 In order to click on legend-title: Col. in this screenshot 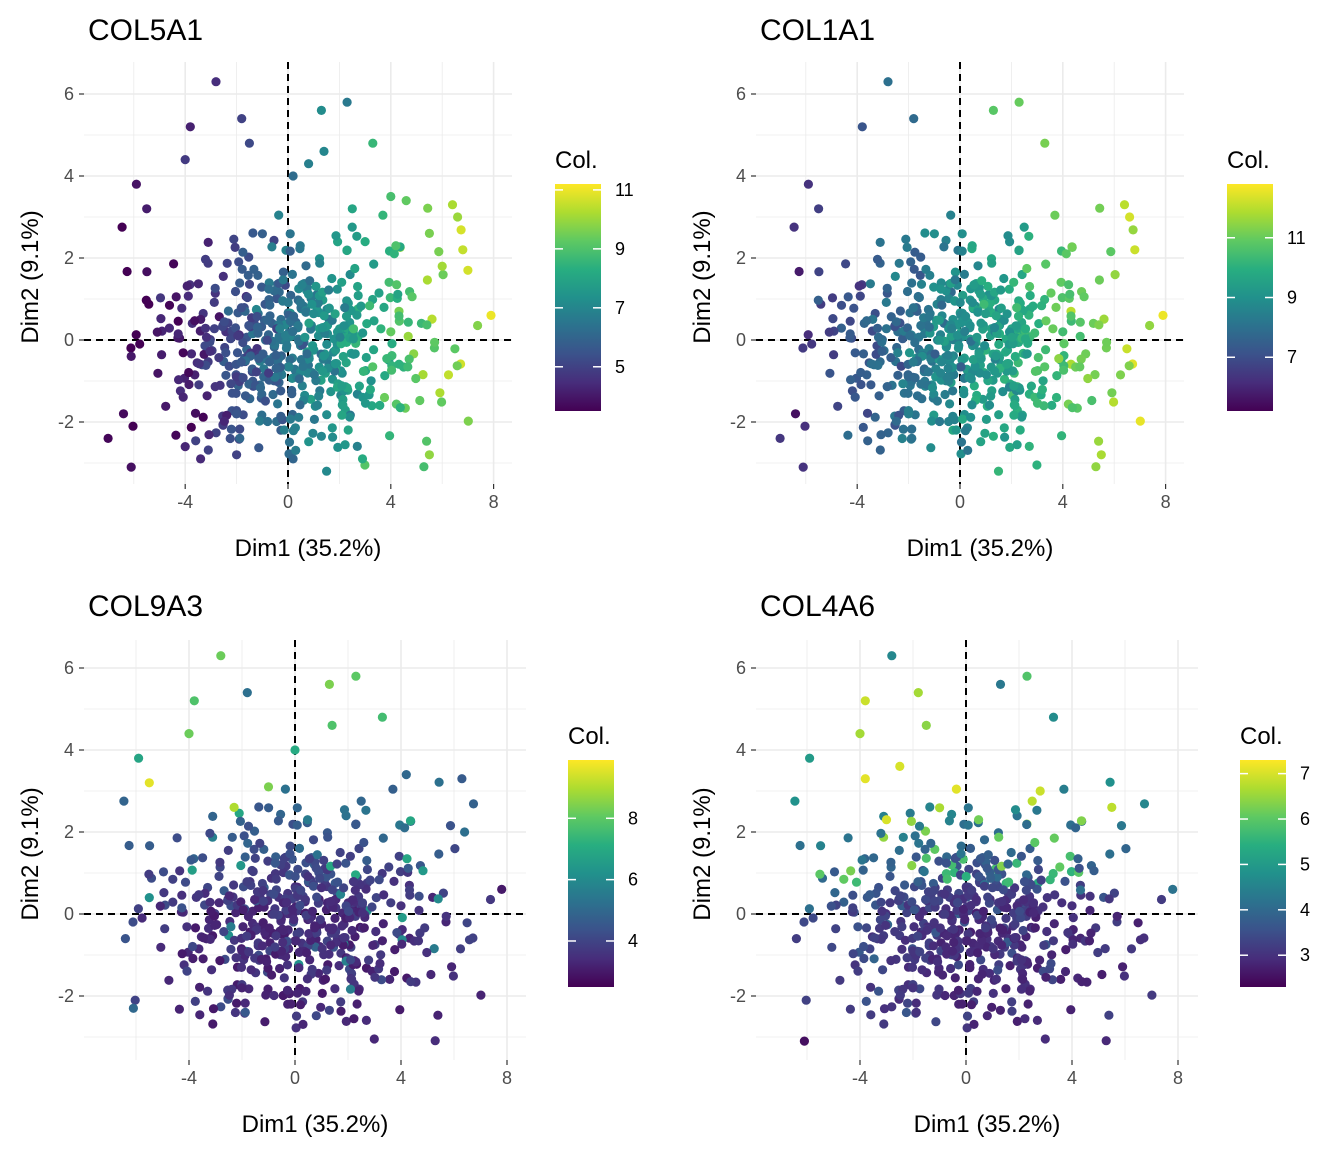, I will do `click(1248, 160)`.